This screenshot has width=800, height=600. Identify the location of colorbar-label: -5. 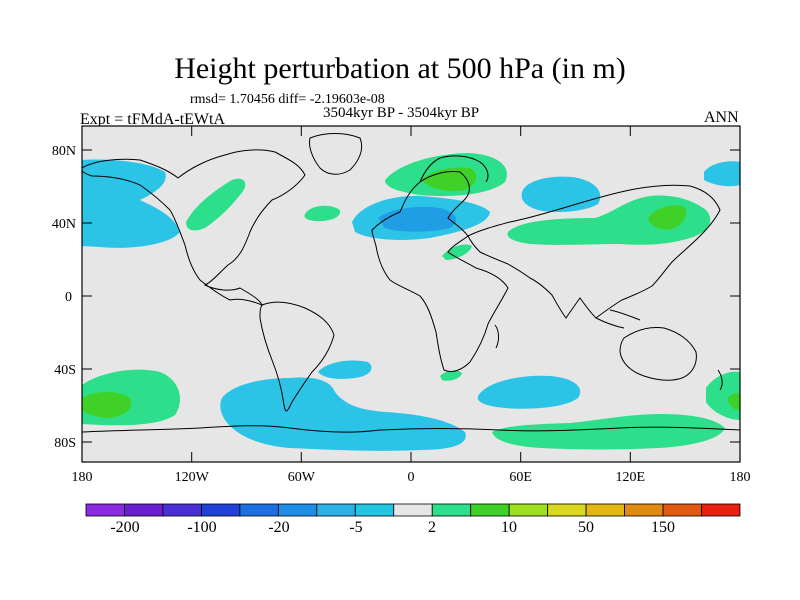
(355, 527).